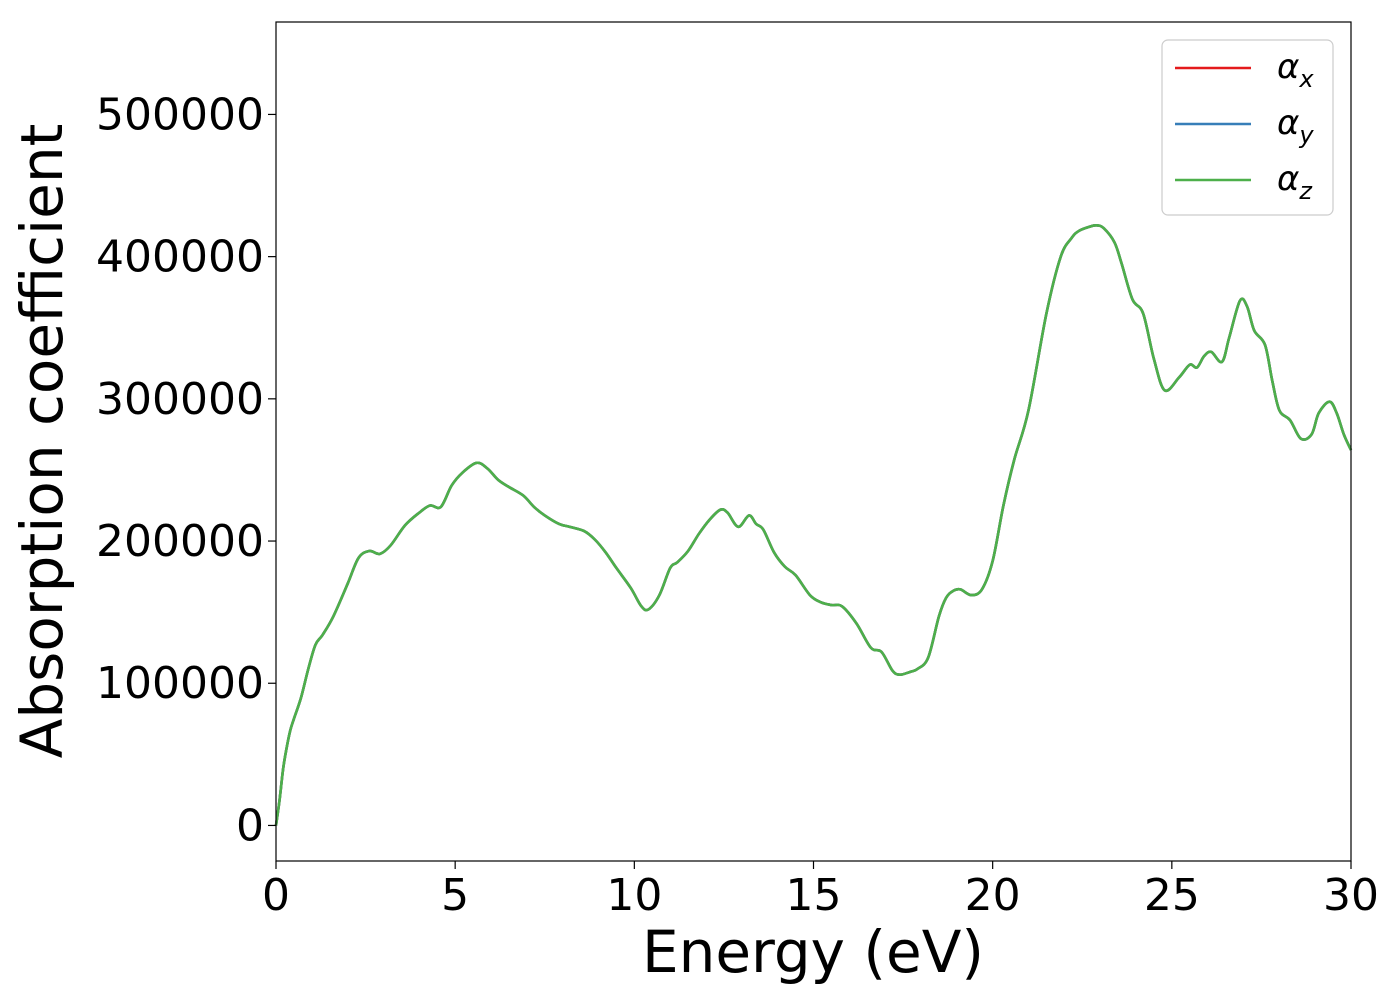 This screenshot has width=1400, height=1000. I want to click on legend-label-alpha-y: αy, so click(1295, 126).